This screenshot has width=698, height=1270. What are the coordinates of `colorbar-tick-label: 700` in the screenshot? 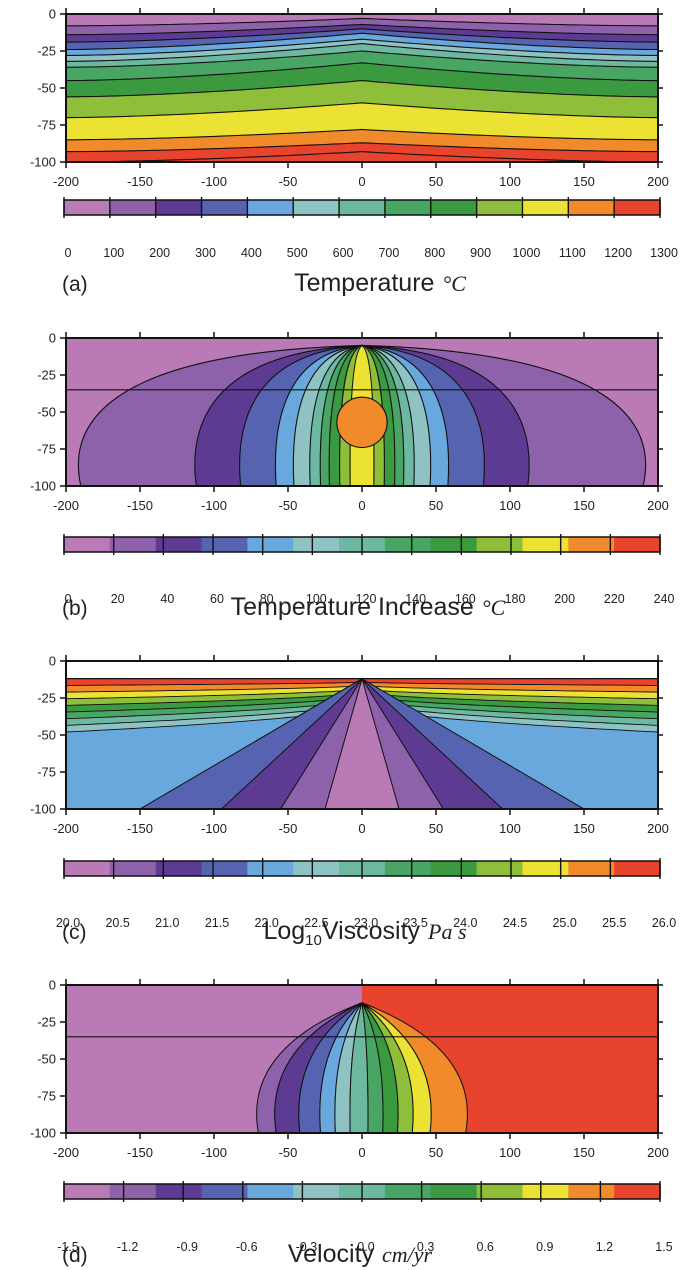 It's located at (388, 253).